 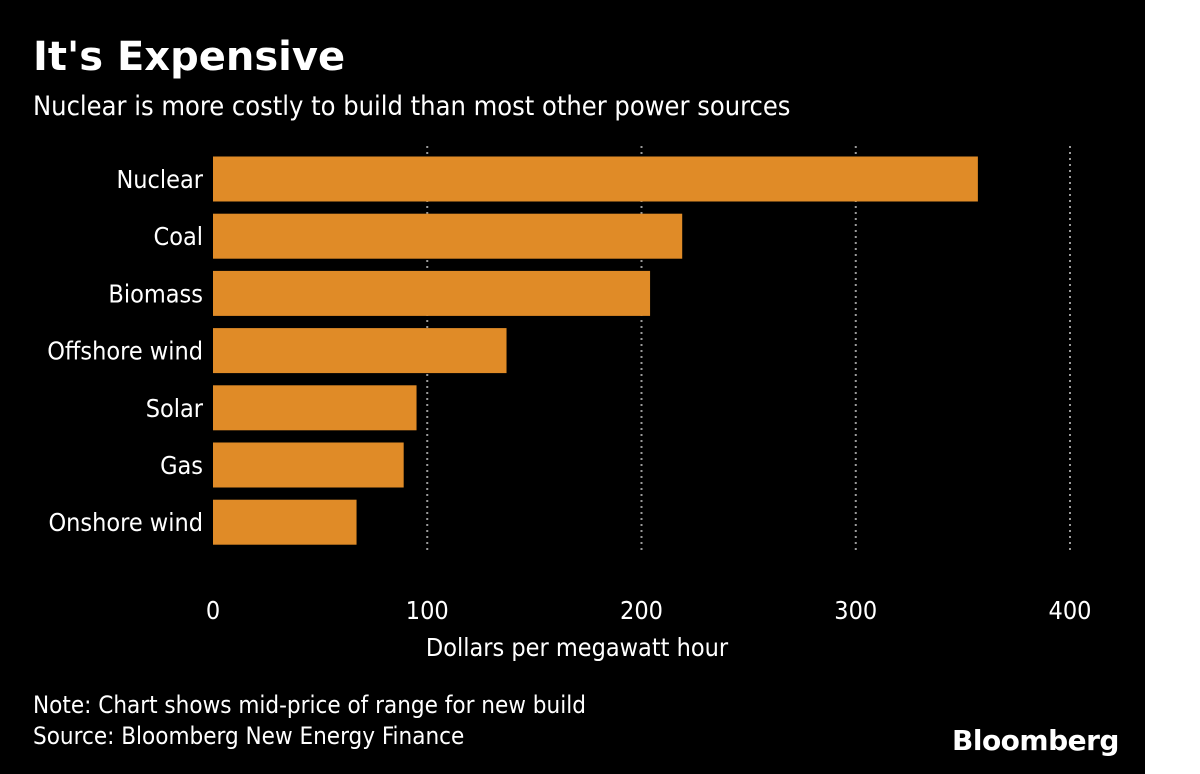 What do you see at coordinates (285, 522) in the screenshot?
I see `bar-onshore-wind` at bounding box center [285, 522].